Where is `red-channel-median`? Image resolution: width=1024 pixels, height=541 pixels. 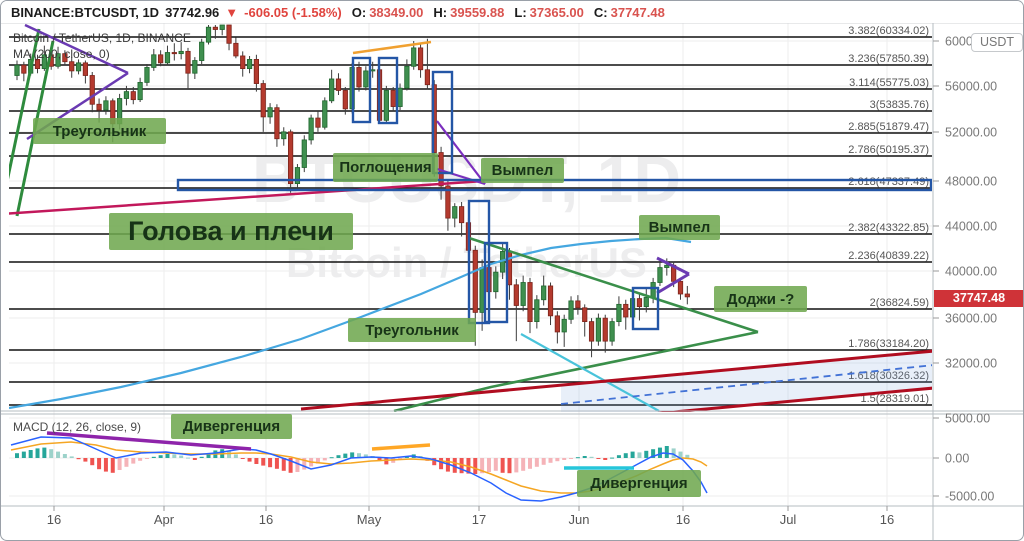
red-channel-median is located at coordinates (747, 384).